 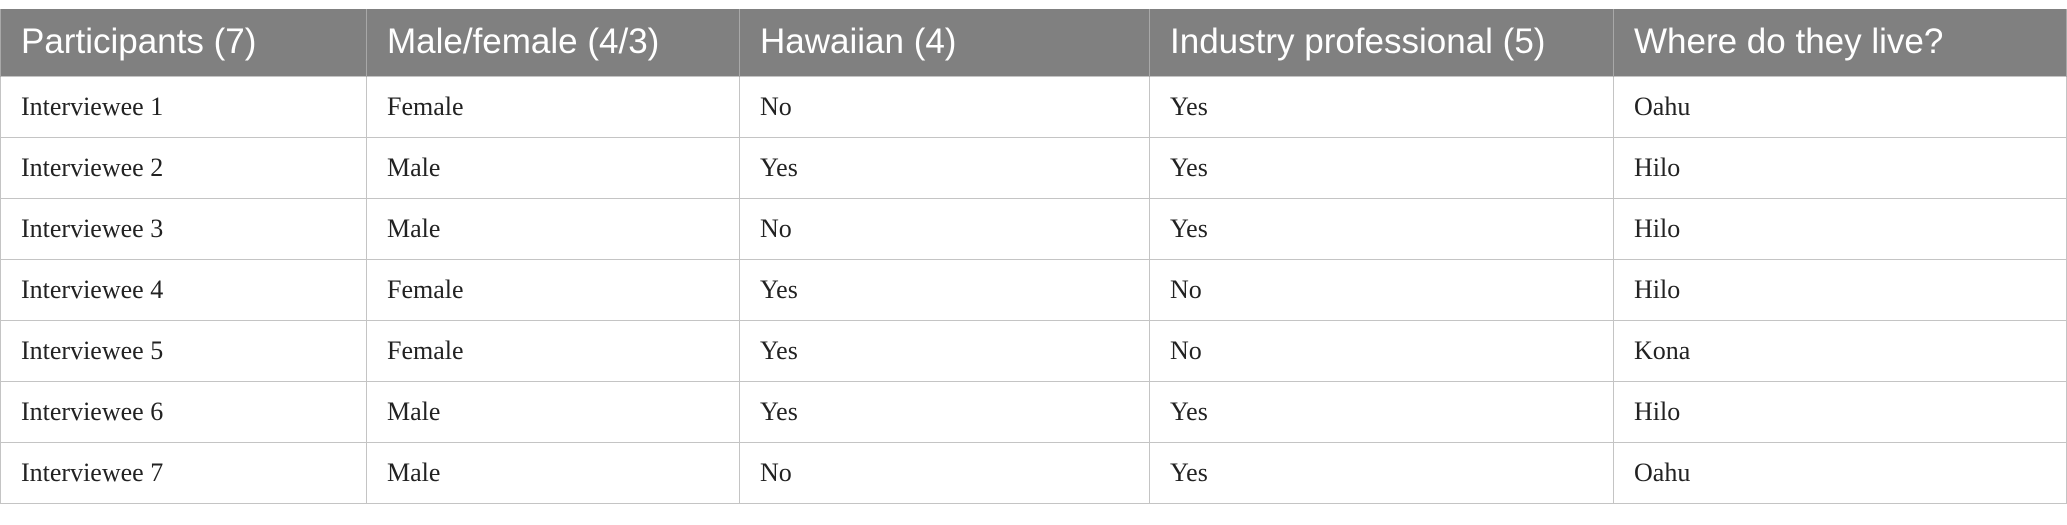 I want to click on table-row: Interviewee 6 Male Yes Yes Hilo, so click(x=1033, y=411).